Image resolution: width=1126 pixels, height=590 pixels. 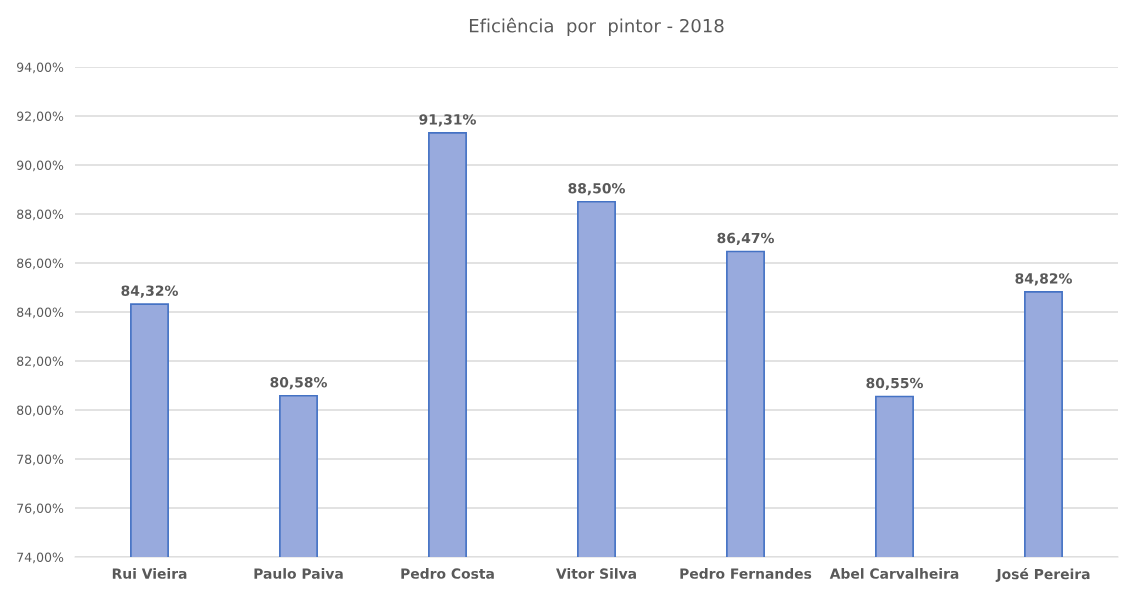 I want to click on y-tick-label: 90,00%, so click(x=40, y=166).